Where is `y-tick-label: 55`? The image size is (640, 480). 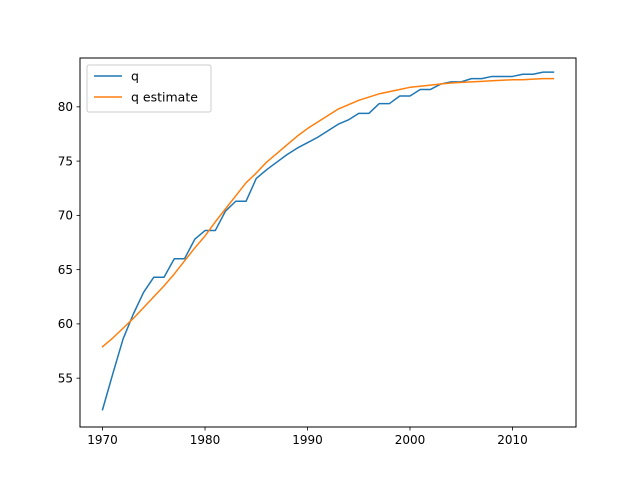 y-tick-label: 55 is located at coordinates (65, 378).